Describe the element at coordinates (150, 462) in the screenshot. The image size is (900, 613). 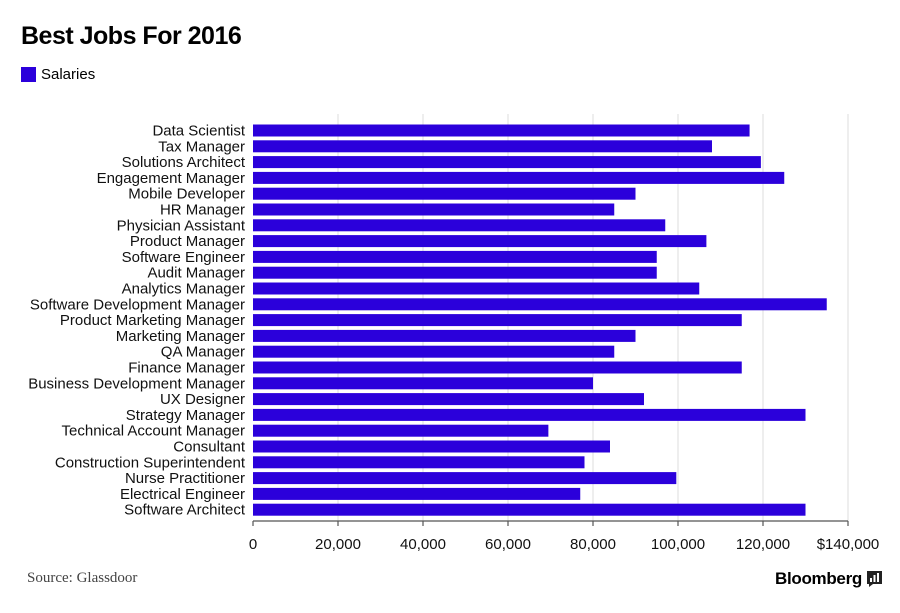
I see `category-label-21: Construction Superintendent` at that location.